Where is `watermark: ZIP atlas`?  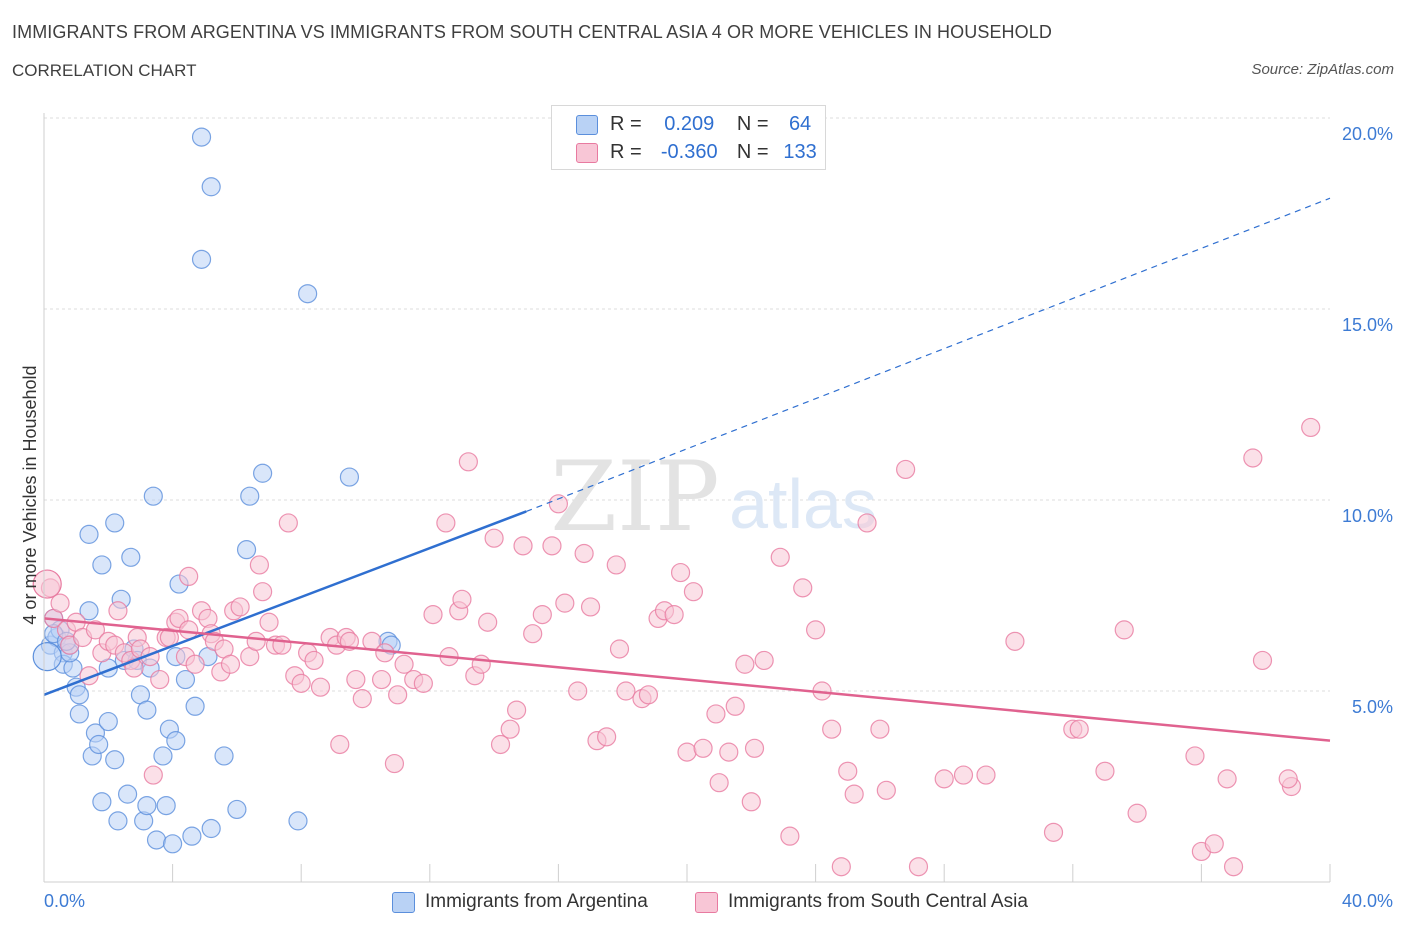 watermark: ZIP atlas is located at coordinates (713, 497).